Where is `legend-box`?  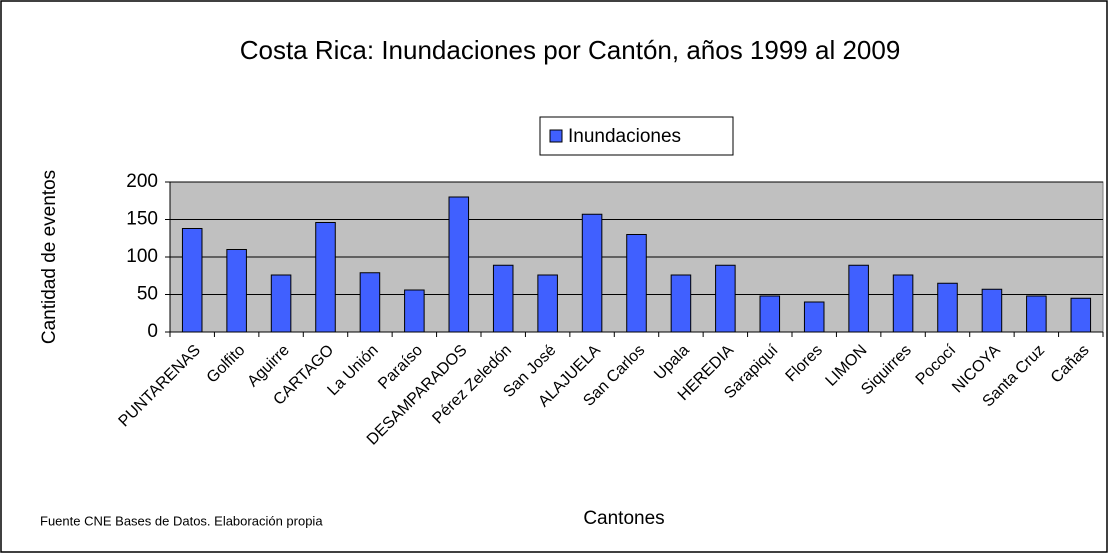 legend-box is located at coordinates (636, 136).